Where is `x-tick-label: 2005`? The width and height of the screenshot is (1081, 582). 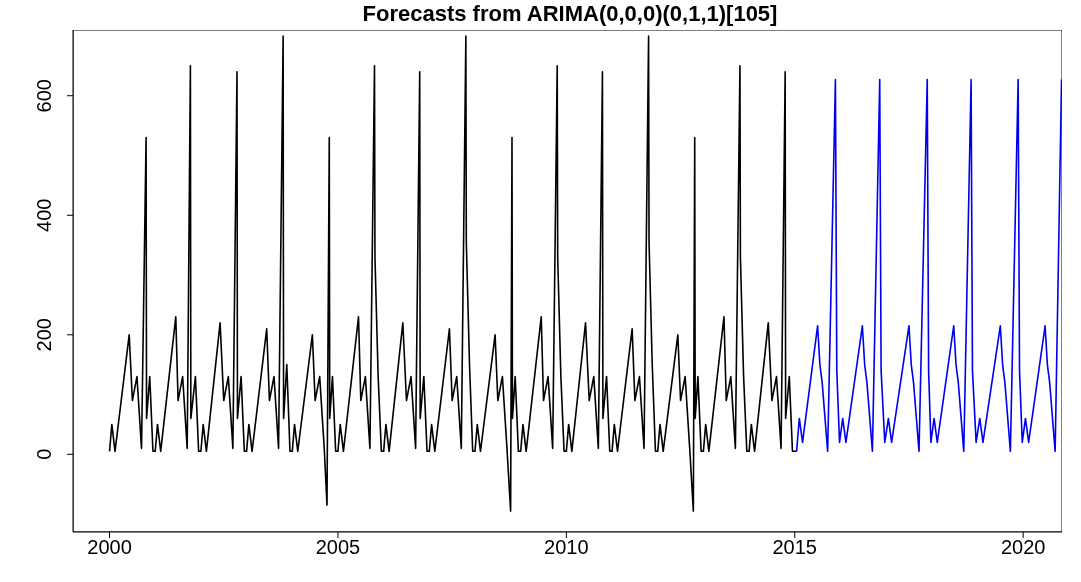
x-tick-label: 2005 is located at coordinates (338, 547).